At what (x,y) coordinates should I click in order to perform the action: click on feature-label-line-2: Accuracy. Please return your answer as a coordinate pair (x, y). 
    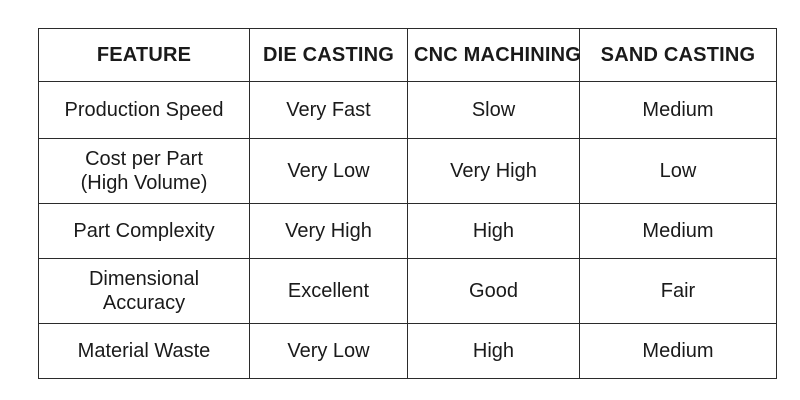
    Looking at the image, I should click on (144, 303).